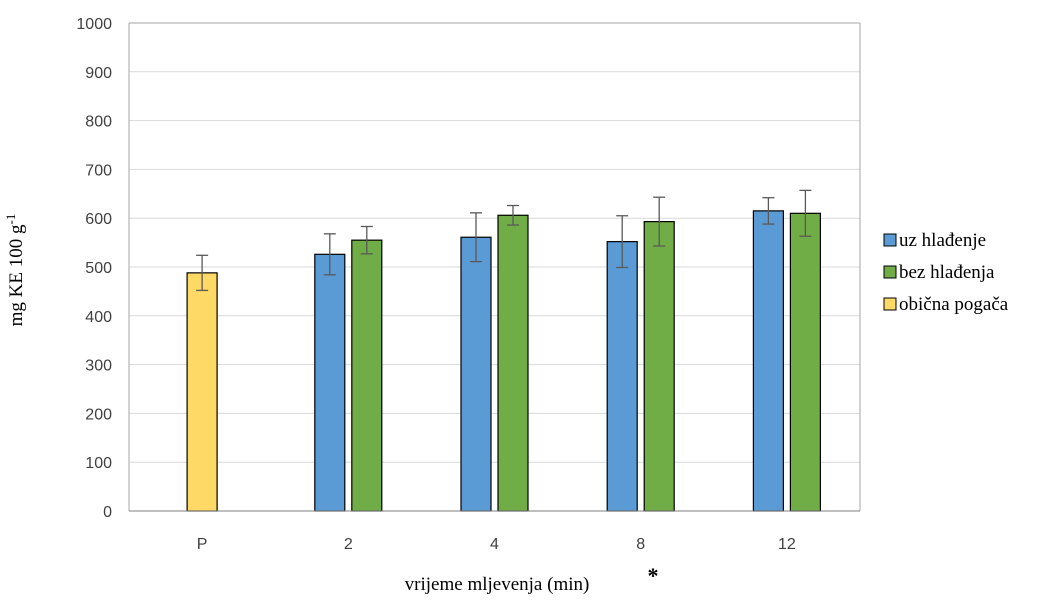  What do you see at coordinates (640, 544) in the screenshot?
I see `x-tick-label: 8` at bounding box center [640, 544].